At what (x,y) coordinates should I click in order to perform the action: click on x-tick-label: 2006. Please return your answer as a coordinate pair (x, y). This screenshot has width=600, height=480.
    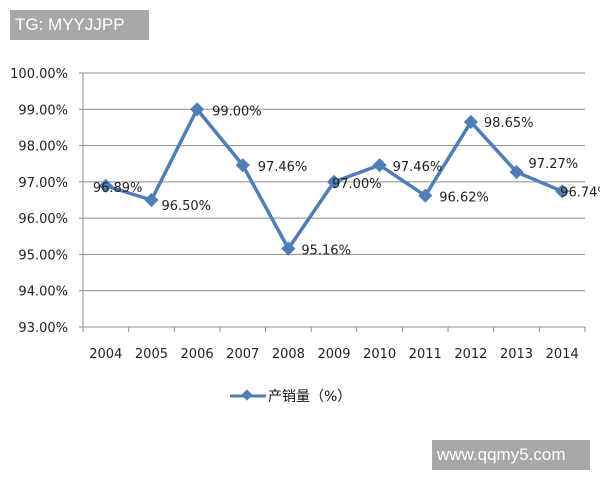
    Looking at the image, I should click on (197, 354).